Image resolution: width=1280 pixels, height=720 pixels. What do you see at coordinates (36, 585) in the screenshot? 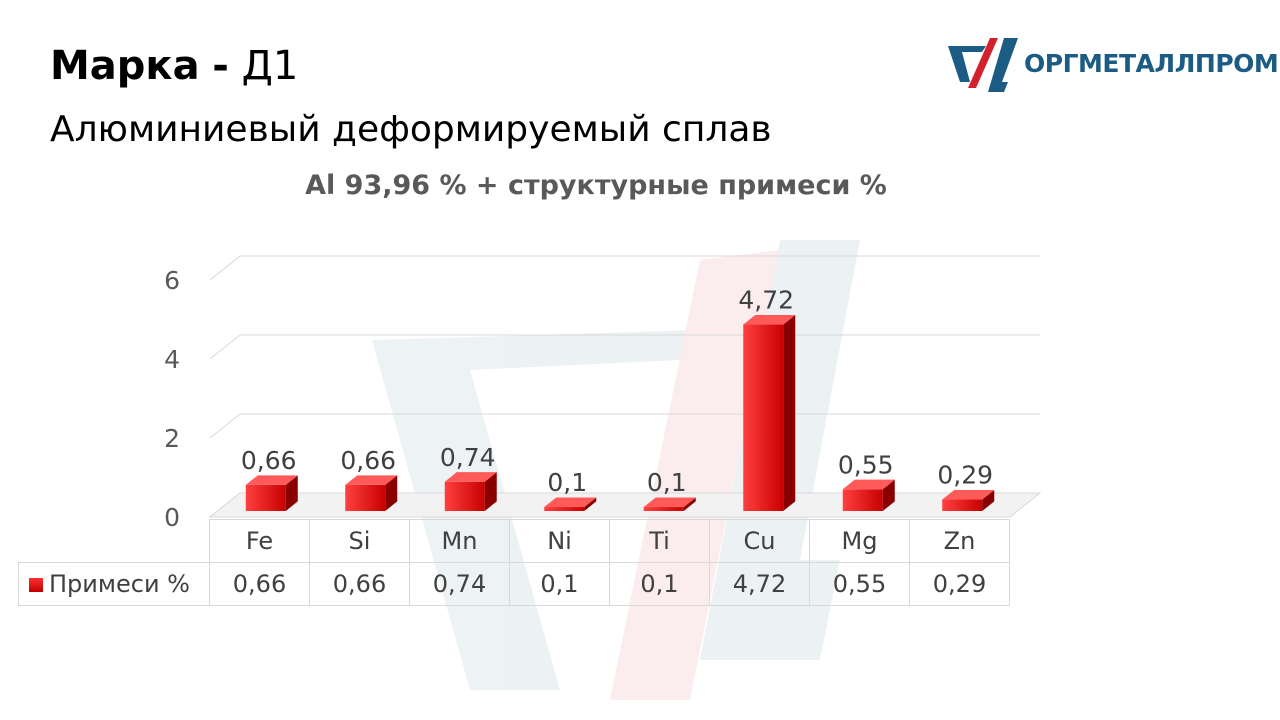
I see `legend-swatch` at bounding box center [36, 585].